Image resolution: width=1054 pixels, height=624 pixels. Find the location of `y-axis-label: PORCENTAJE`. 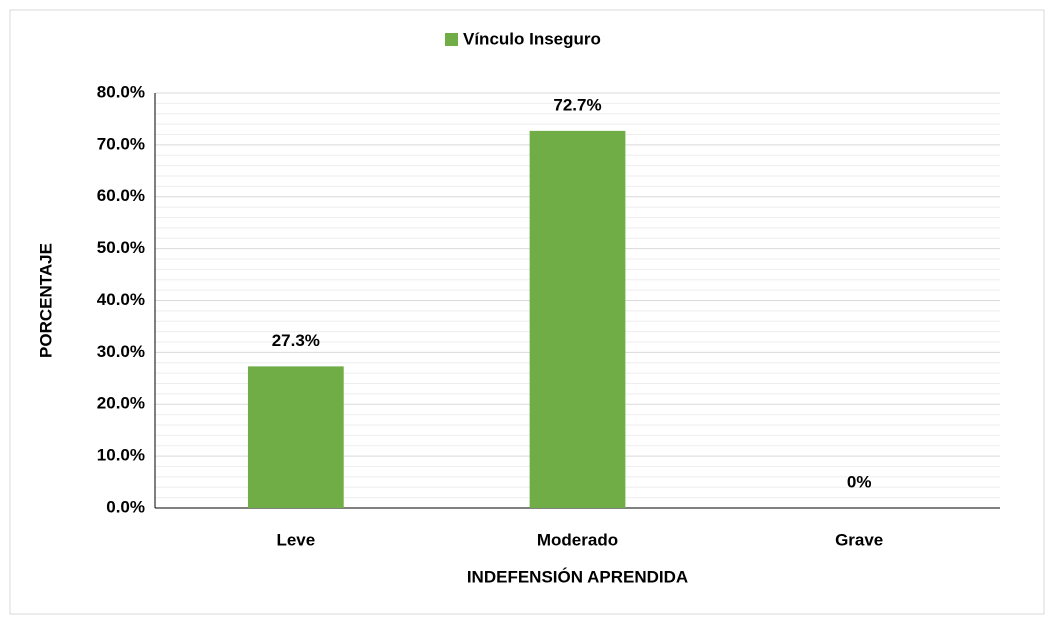

y-axis-label: PORCENTAJE is located at coordinates (45, 300).